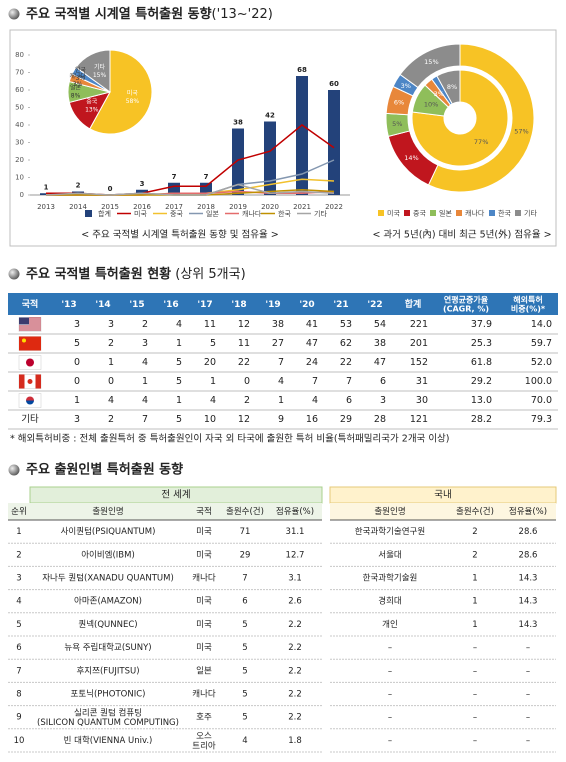 The height and width of the screenshot is (762, 566). What do you see at coordinates (481, 381) in the screenshot?
I see `table-cell: 29.2` at bounding box center [481, 381].